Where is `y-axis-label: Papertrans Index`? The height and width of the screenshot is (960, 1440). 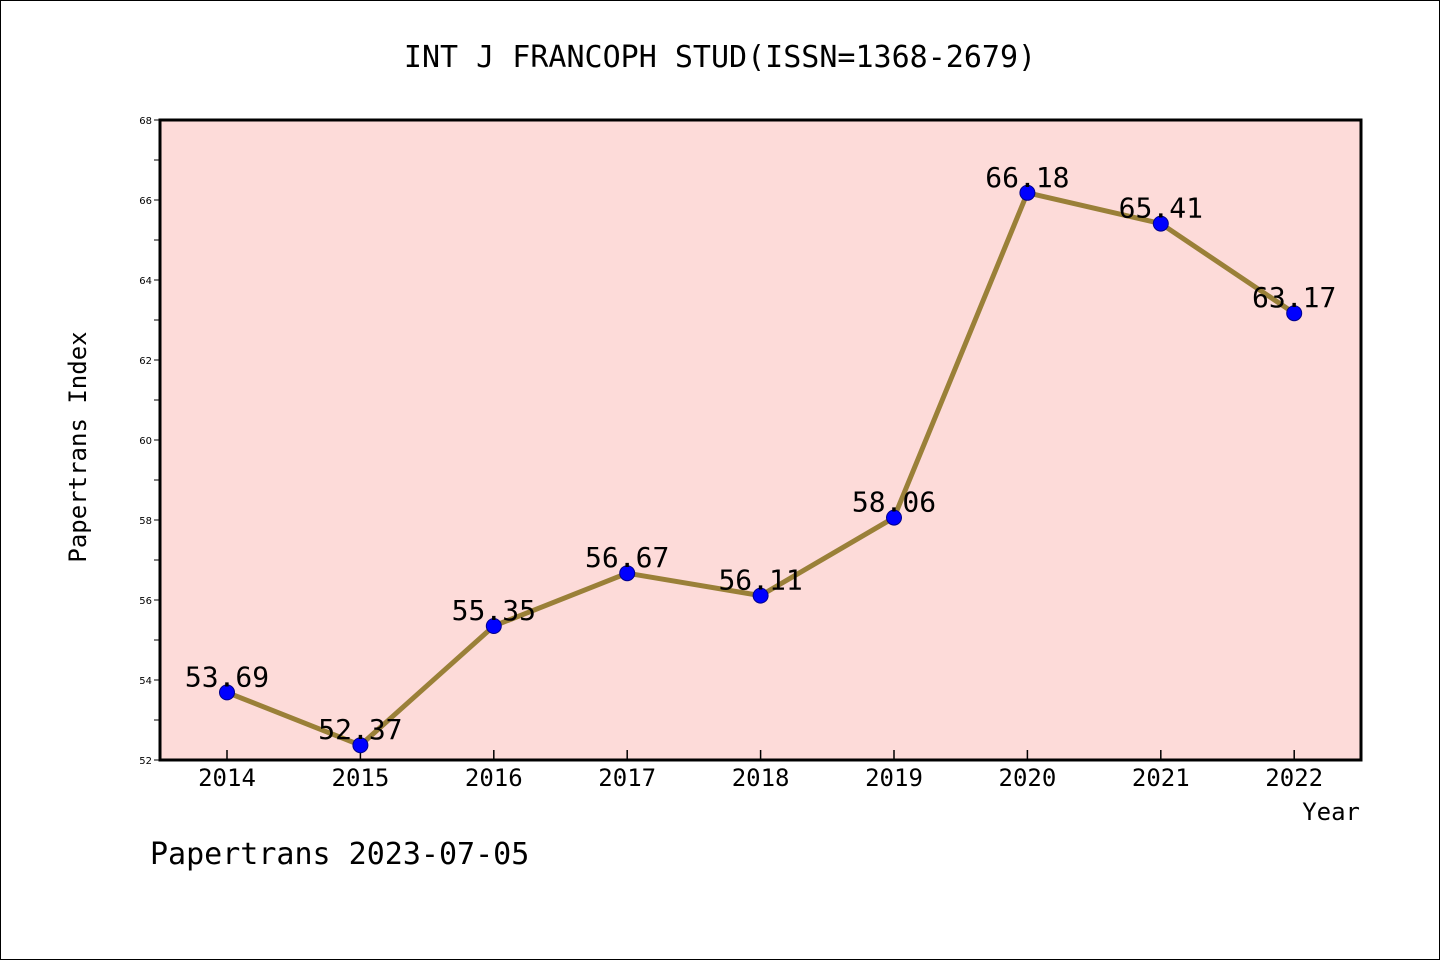 y-axis-label: Papertrans Index is located at coordinates (78, 446).